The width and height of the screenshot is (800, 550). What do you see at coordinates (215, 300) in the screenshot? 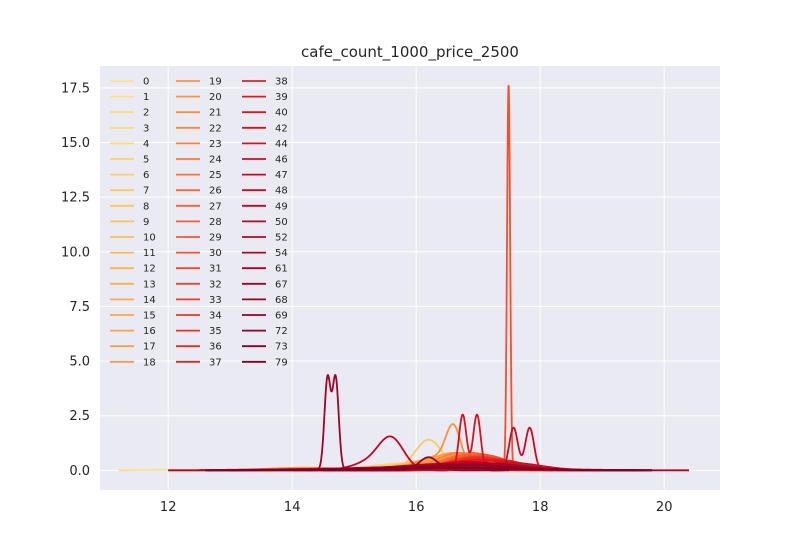
I see `legend-label-33: 33` at bounding box center [215, 300].